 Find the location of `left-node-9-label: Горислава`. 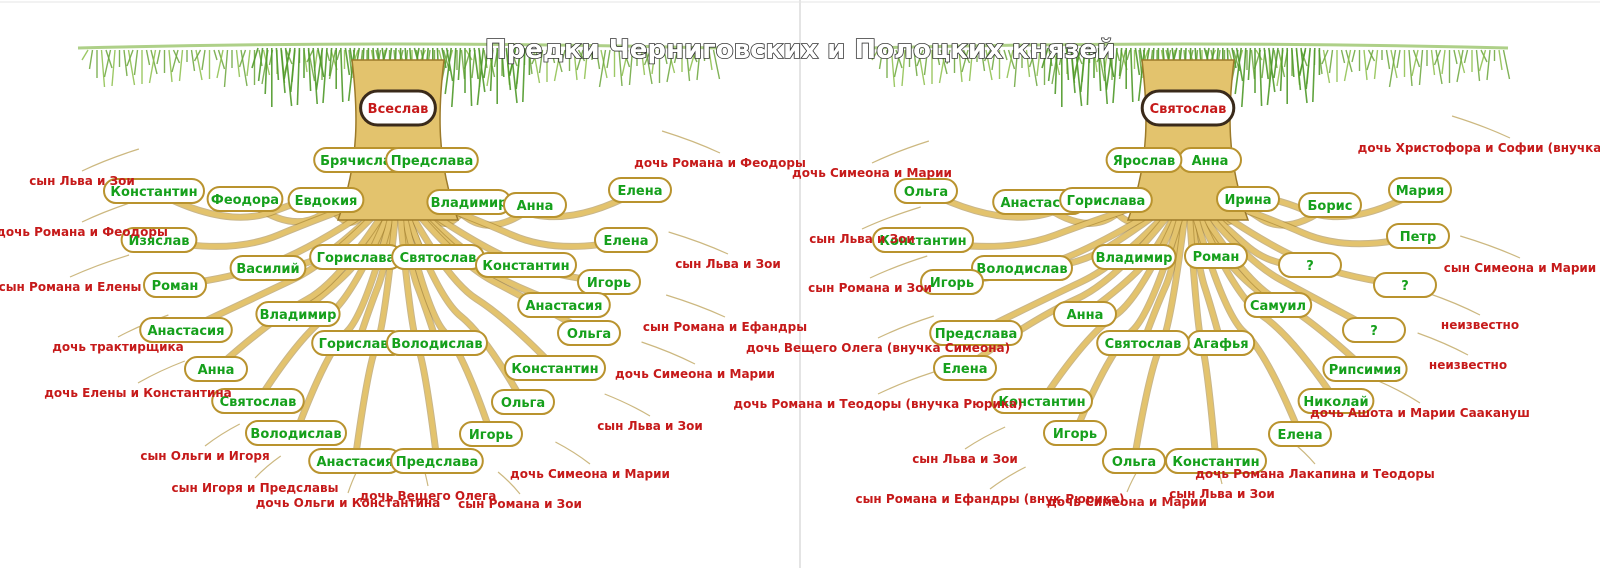

left-node-9-label: Горислава is located at coordinates (356, 258).